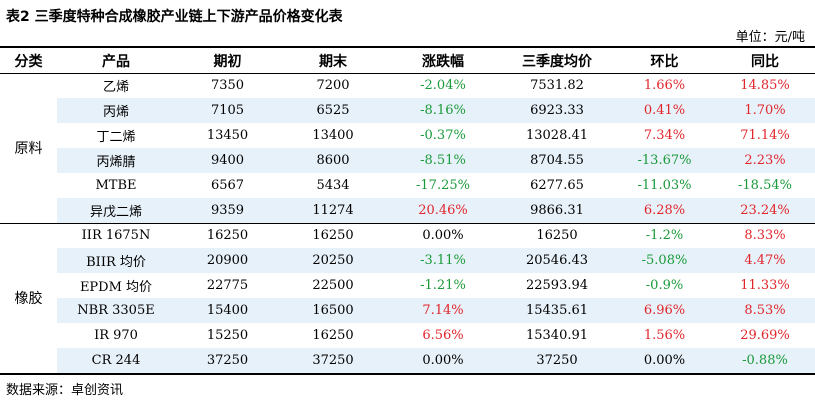 The height and width of the screenshot is (404, 815). I want to click on product-cell: NBR 3305E, so click(116, 310).